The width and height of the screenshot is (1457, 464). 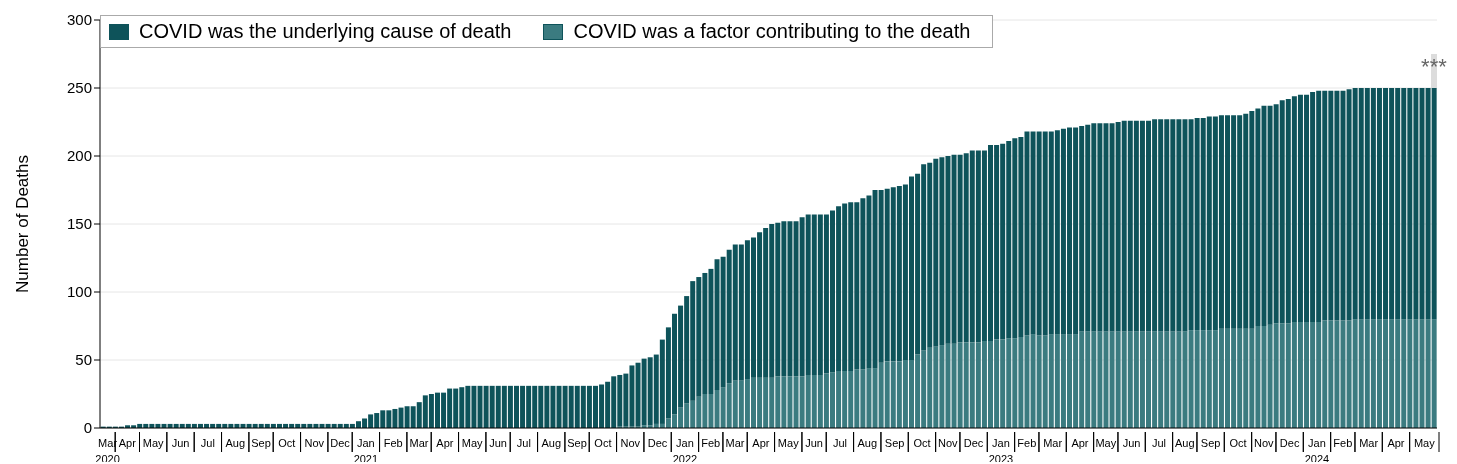 What do you see at coordinates (23, 224) in the screenshot?
I see `y-axis-title: Number of Deaths` at bounding box center [23, 224].